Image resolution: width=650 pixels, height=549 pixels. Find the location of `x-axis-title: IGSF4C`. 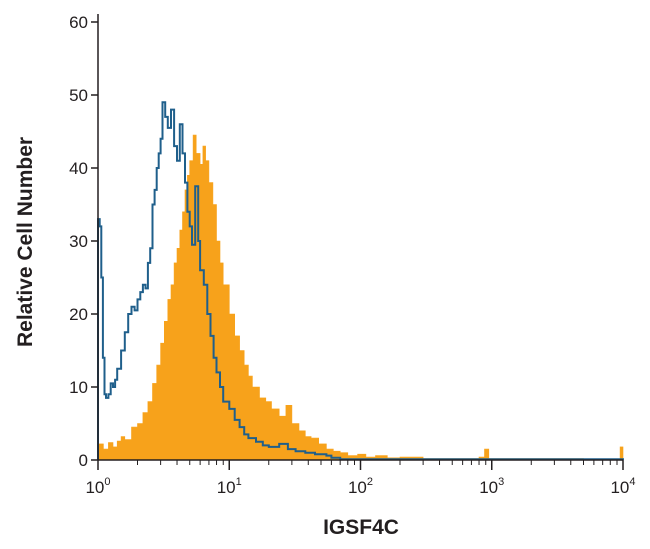

x-axis-title: IGSF4C is located at coordinates (361, 527).